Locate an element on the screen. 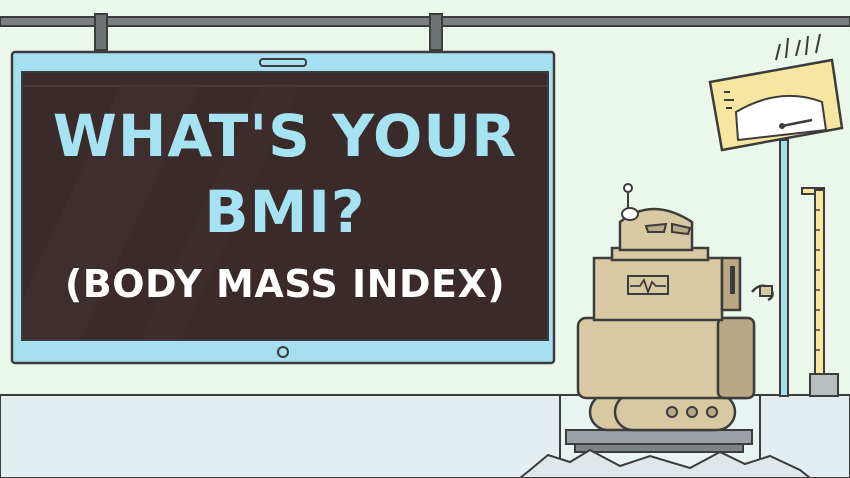  ceiling-rail is located at coordinates (425, 32).